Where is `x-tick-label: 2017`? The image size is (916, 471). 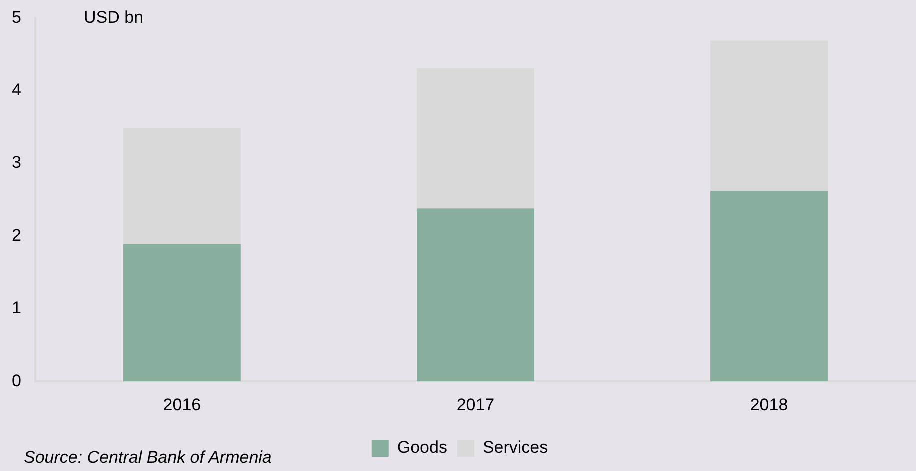 x-tick-label: 2017 is located at coordinates (475, 404).